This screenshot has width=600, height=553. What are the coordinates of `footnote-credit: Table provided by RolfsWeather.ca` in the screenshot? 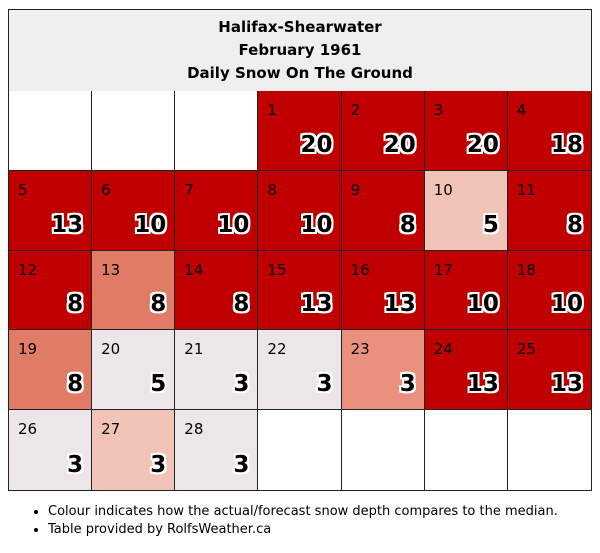 It's located at (303, 530).